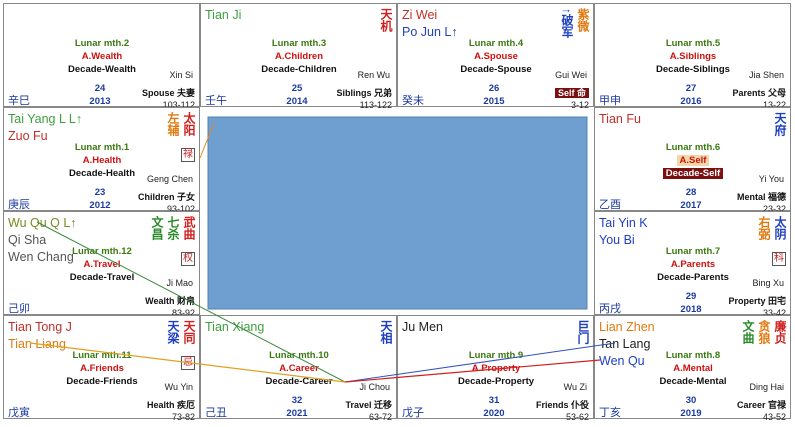 The width and height of the screenshot is (795, 427). Describe the element at coordinates (386, 20) in the screenshot. I see `star-glyph: 天机` at that location.